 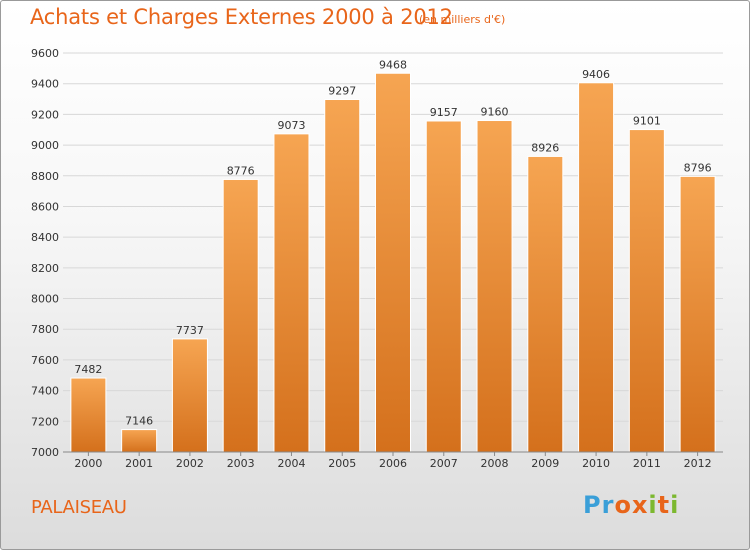 I want to click on bar-2010, so click(x=596, y=267).